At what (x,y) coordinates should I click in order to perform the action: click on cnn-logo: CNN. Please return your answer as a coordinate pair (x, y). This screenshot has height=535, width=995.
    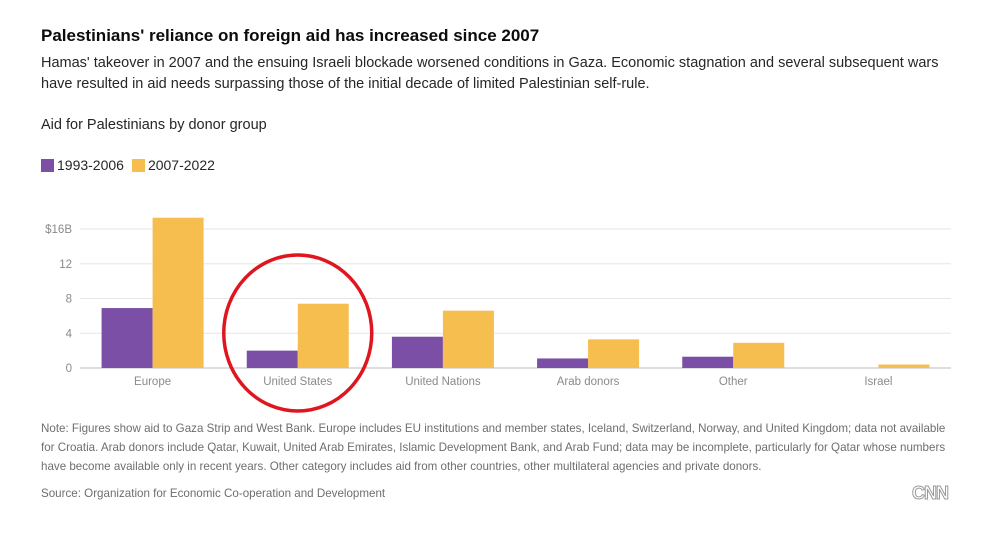
    Looking at the image, I should click on (931, 493).